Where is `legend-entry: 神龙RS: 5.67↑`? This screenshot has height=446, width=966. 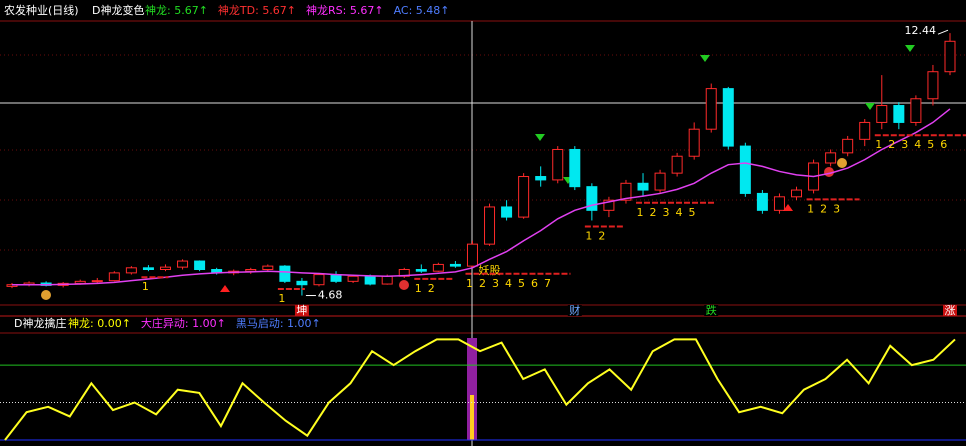
legend-entry: 神龙RS: 5.67↑ is located at coordinates (345, 10).